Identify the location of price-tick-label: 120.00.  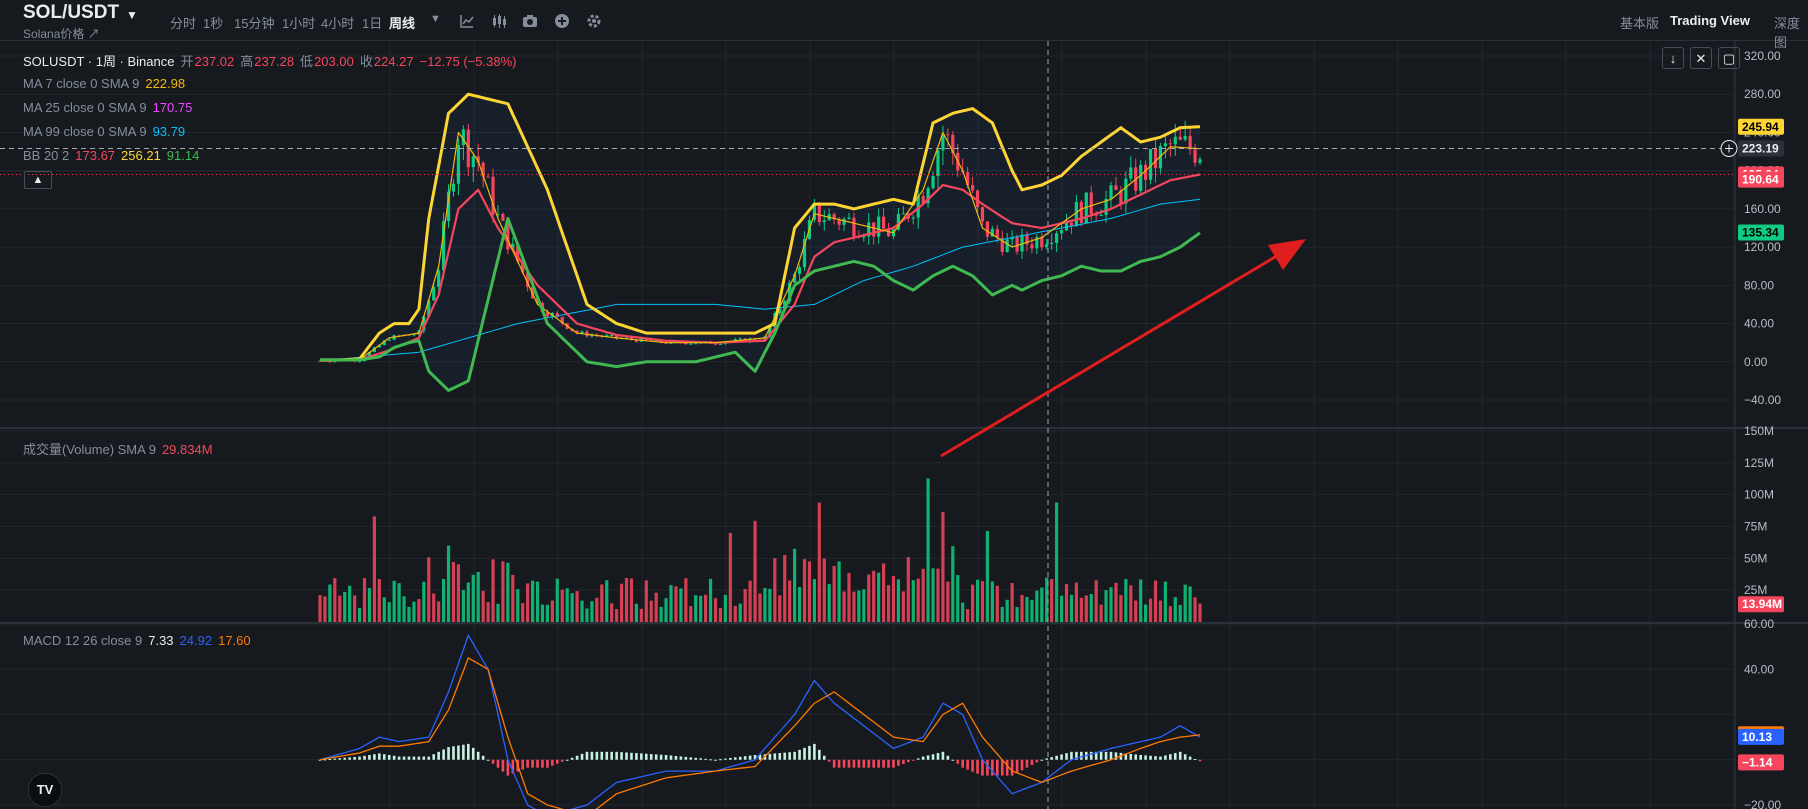
(1762, 247).